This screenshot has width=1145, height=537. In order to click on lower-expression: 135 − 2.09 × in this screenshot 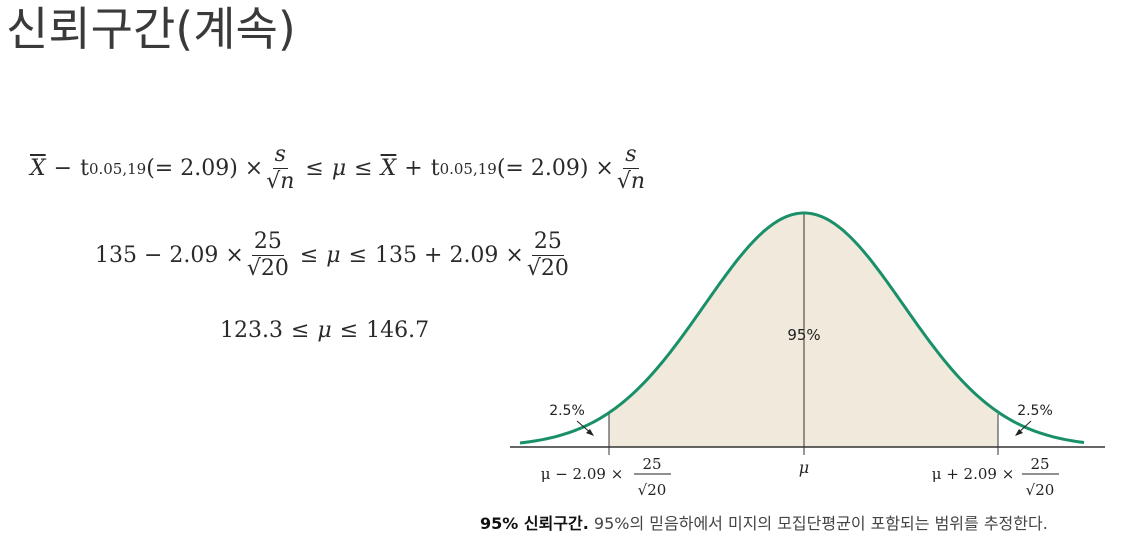, I will do `click(169, 256)`.